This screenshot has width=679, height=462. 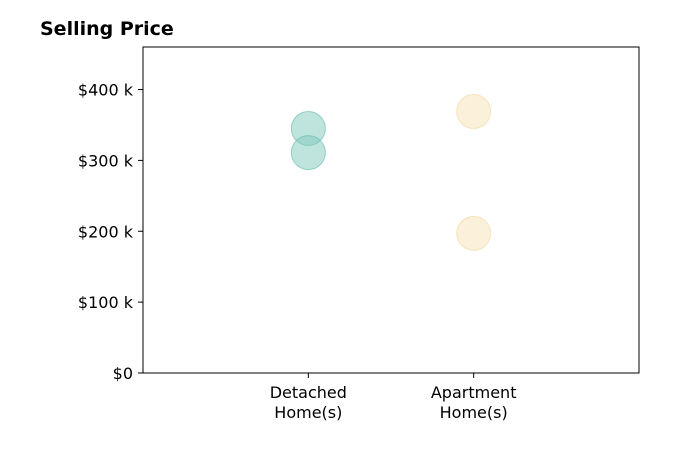 I want to click on y-axis: $0 $100 k $200 k $300 k $400 k, so click(x=110, y=232).